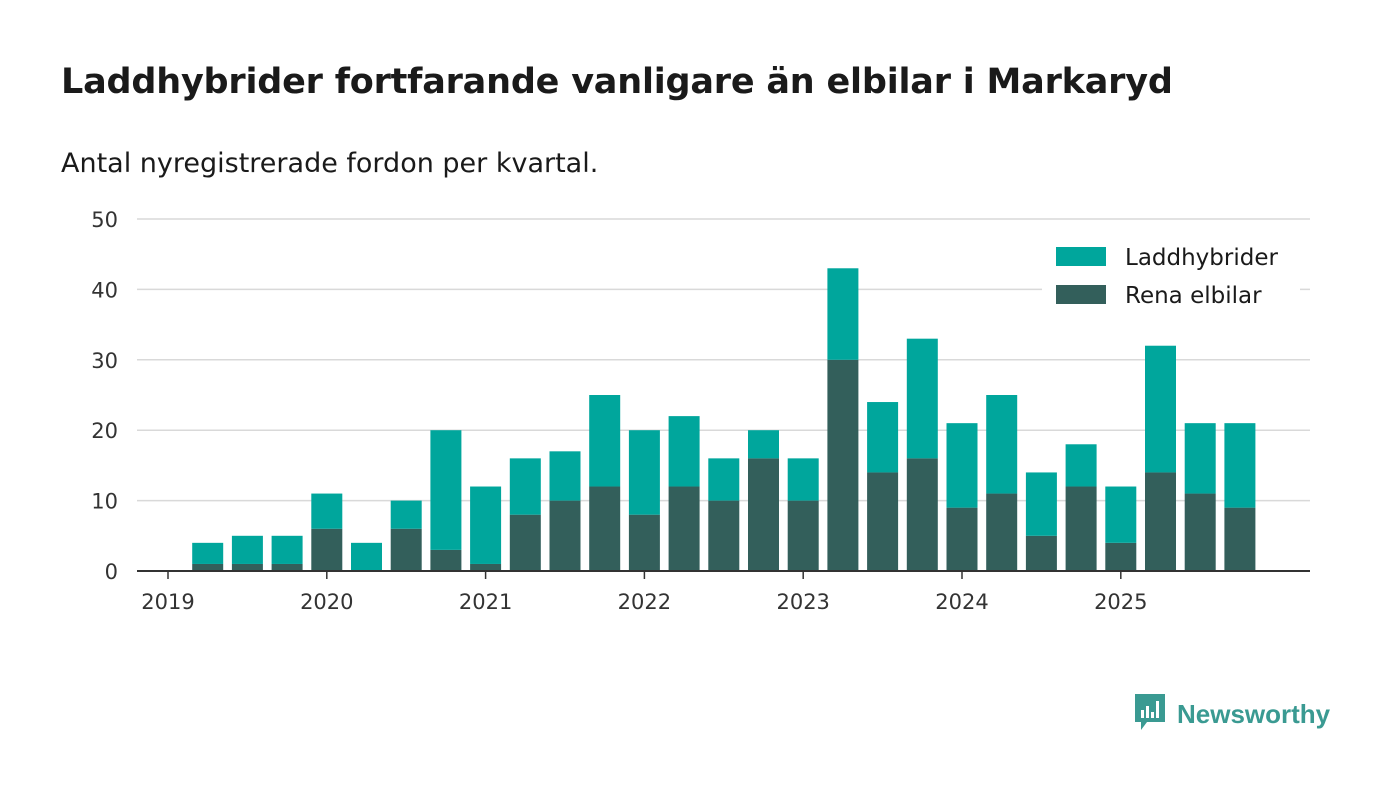 The width and height of the screenshot is (1400, 793). I want to click on y-axis-ticks: 0 10 20 30 40 50, so click(104, 396).